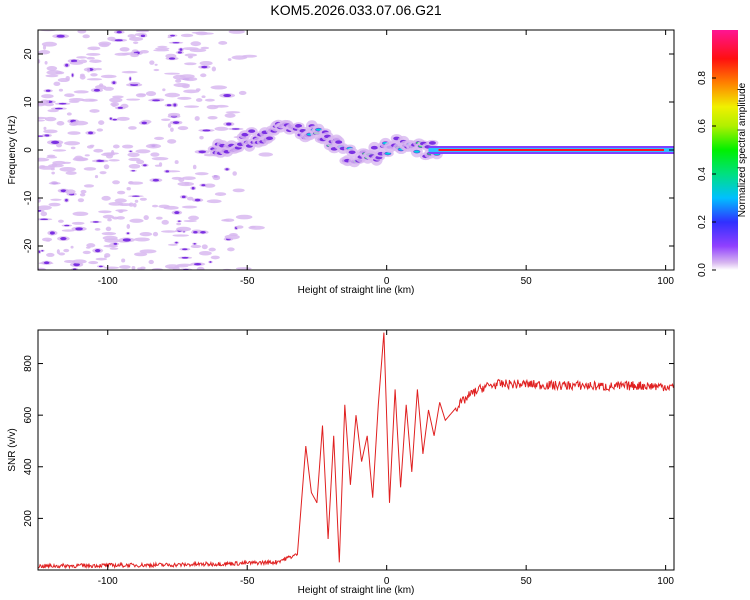  I want to click on colorbar-tick-label: 0.2, so click(702, 222).